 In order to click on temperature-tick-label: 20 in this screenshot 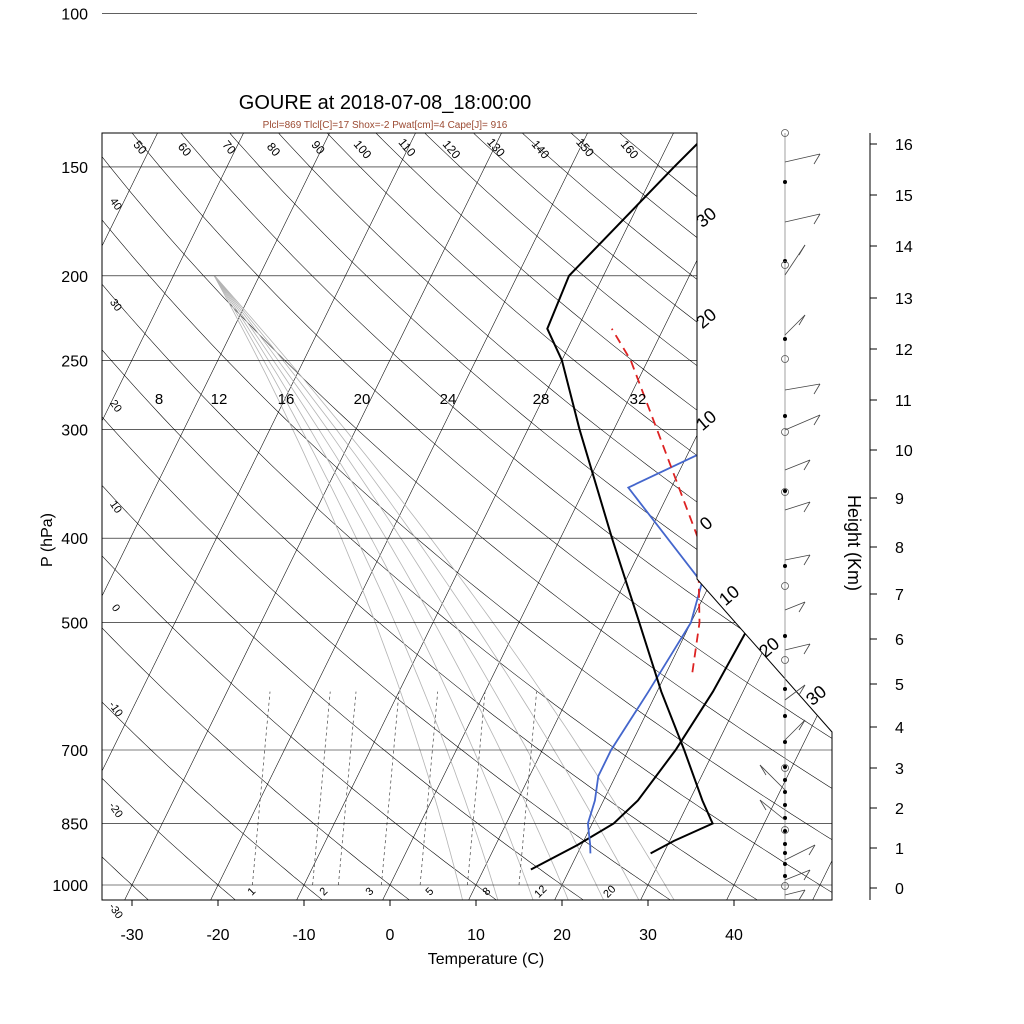, I will do `click(562, 935)`.